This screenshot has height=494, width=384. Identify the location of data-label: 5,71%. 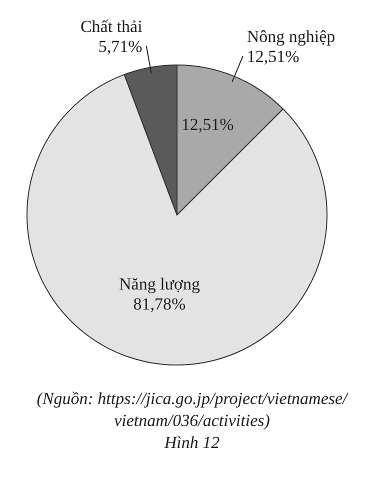
(120, 46).